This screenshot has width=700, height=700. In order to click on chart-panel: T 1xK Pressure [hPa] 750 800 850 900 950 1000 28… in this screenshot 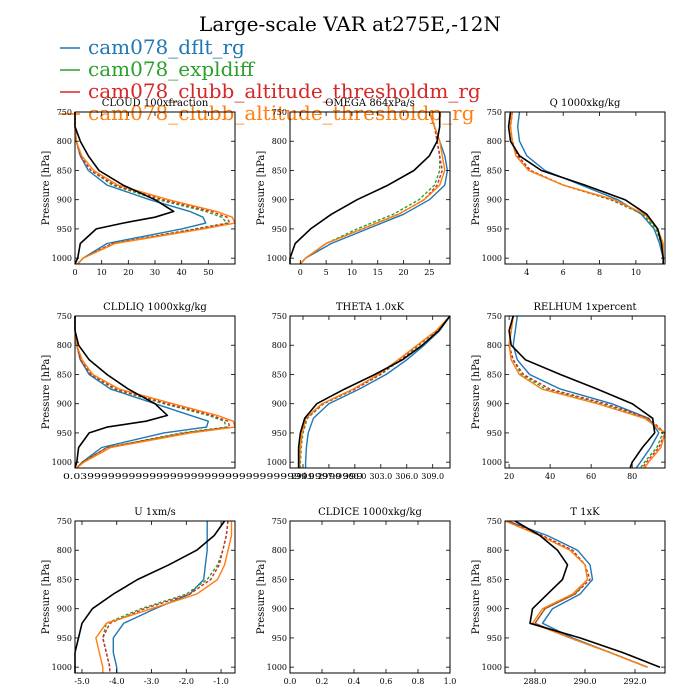, I will do `click(568, 596)`.